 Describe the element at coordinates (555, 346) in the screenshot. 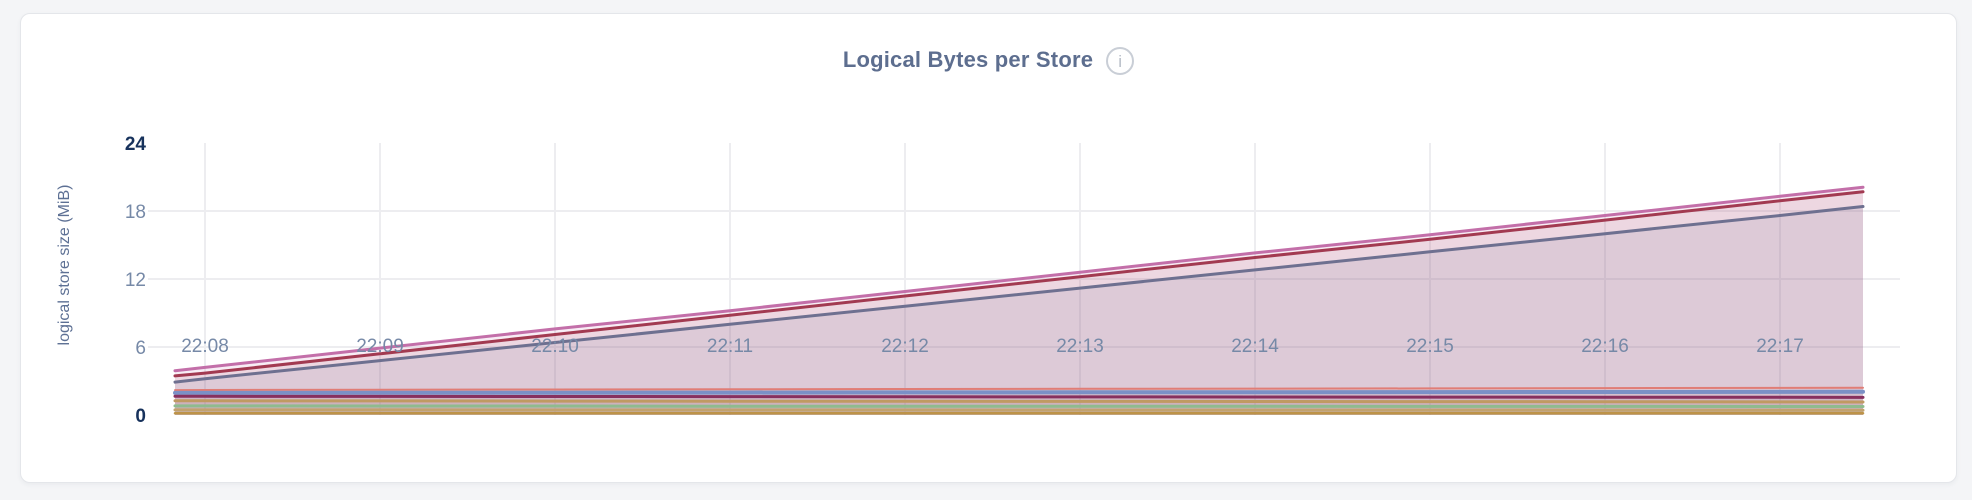

I see `x-tick-label: 22:10` at that location.